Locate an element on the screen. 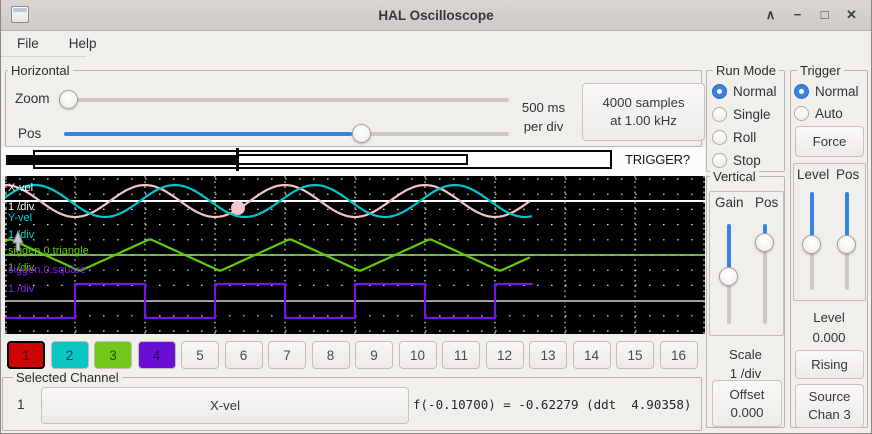 Image resolution: width=872 pixels, height=434 pixels. maximize-button: □ is located at coordinates (824, 14).